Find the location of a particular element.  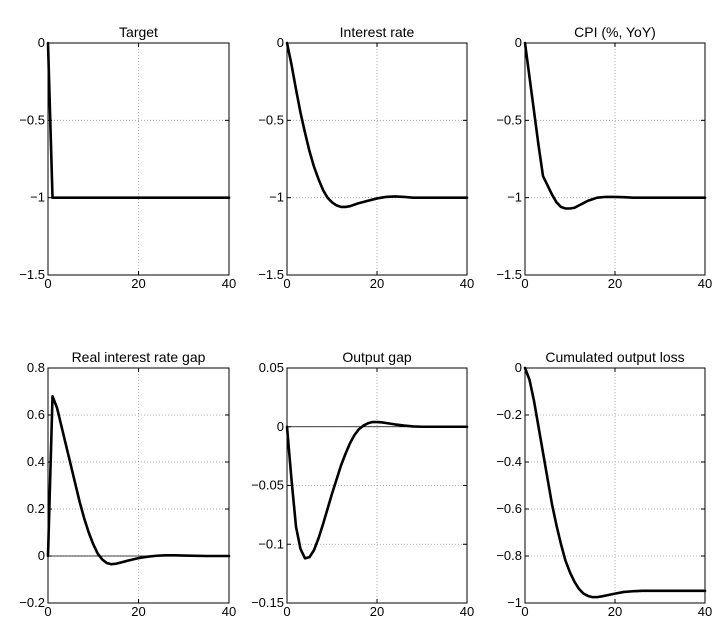

y-tick-label: 0.2 is located at coordinates (36, 508).